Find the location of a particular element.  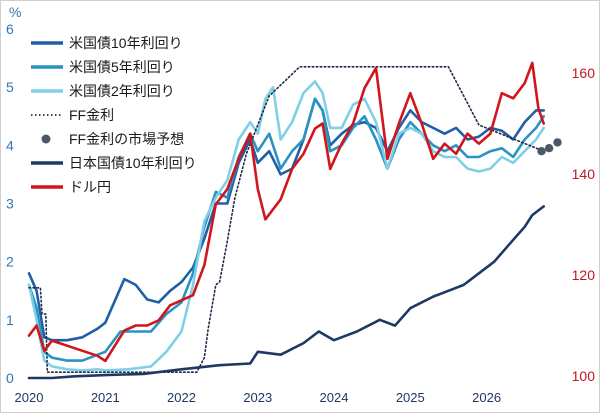

legend-label: 日本国債10年利回り is located at coordinates (133, 163).